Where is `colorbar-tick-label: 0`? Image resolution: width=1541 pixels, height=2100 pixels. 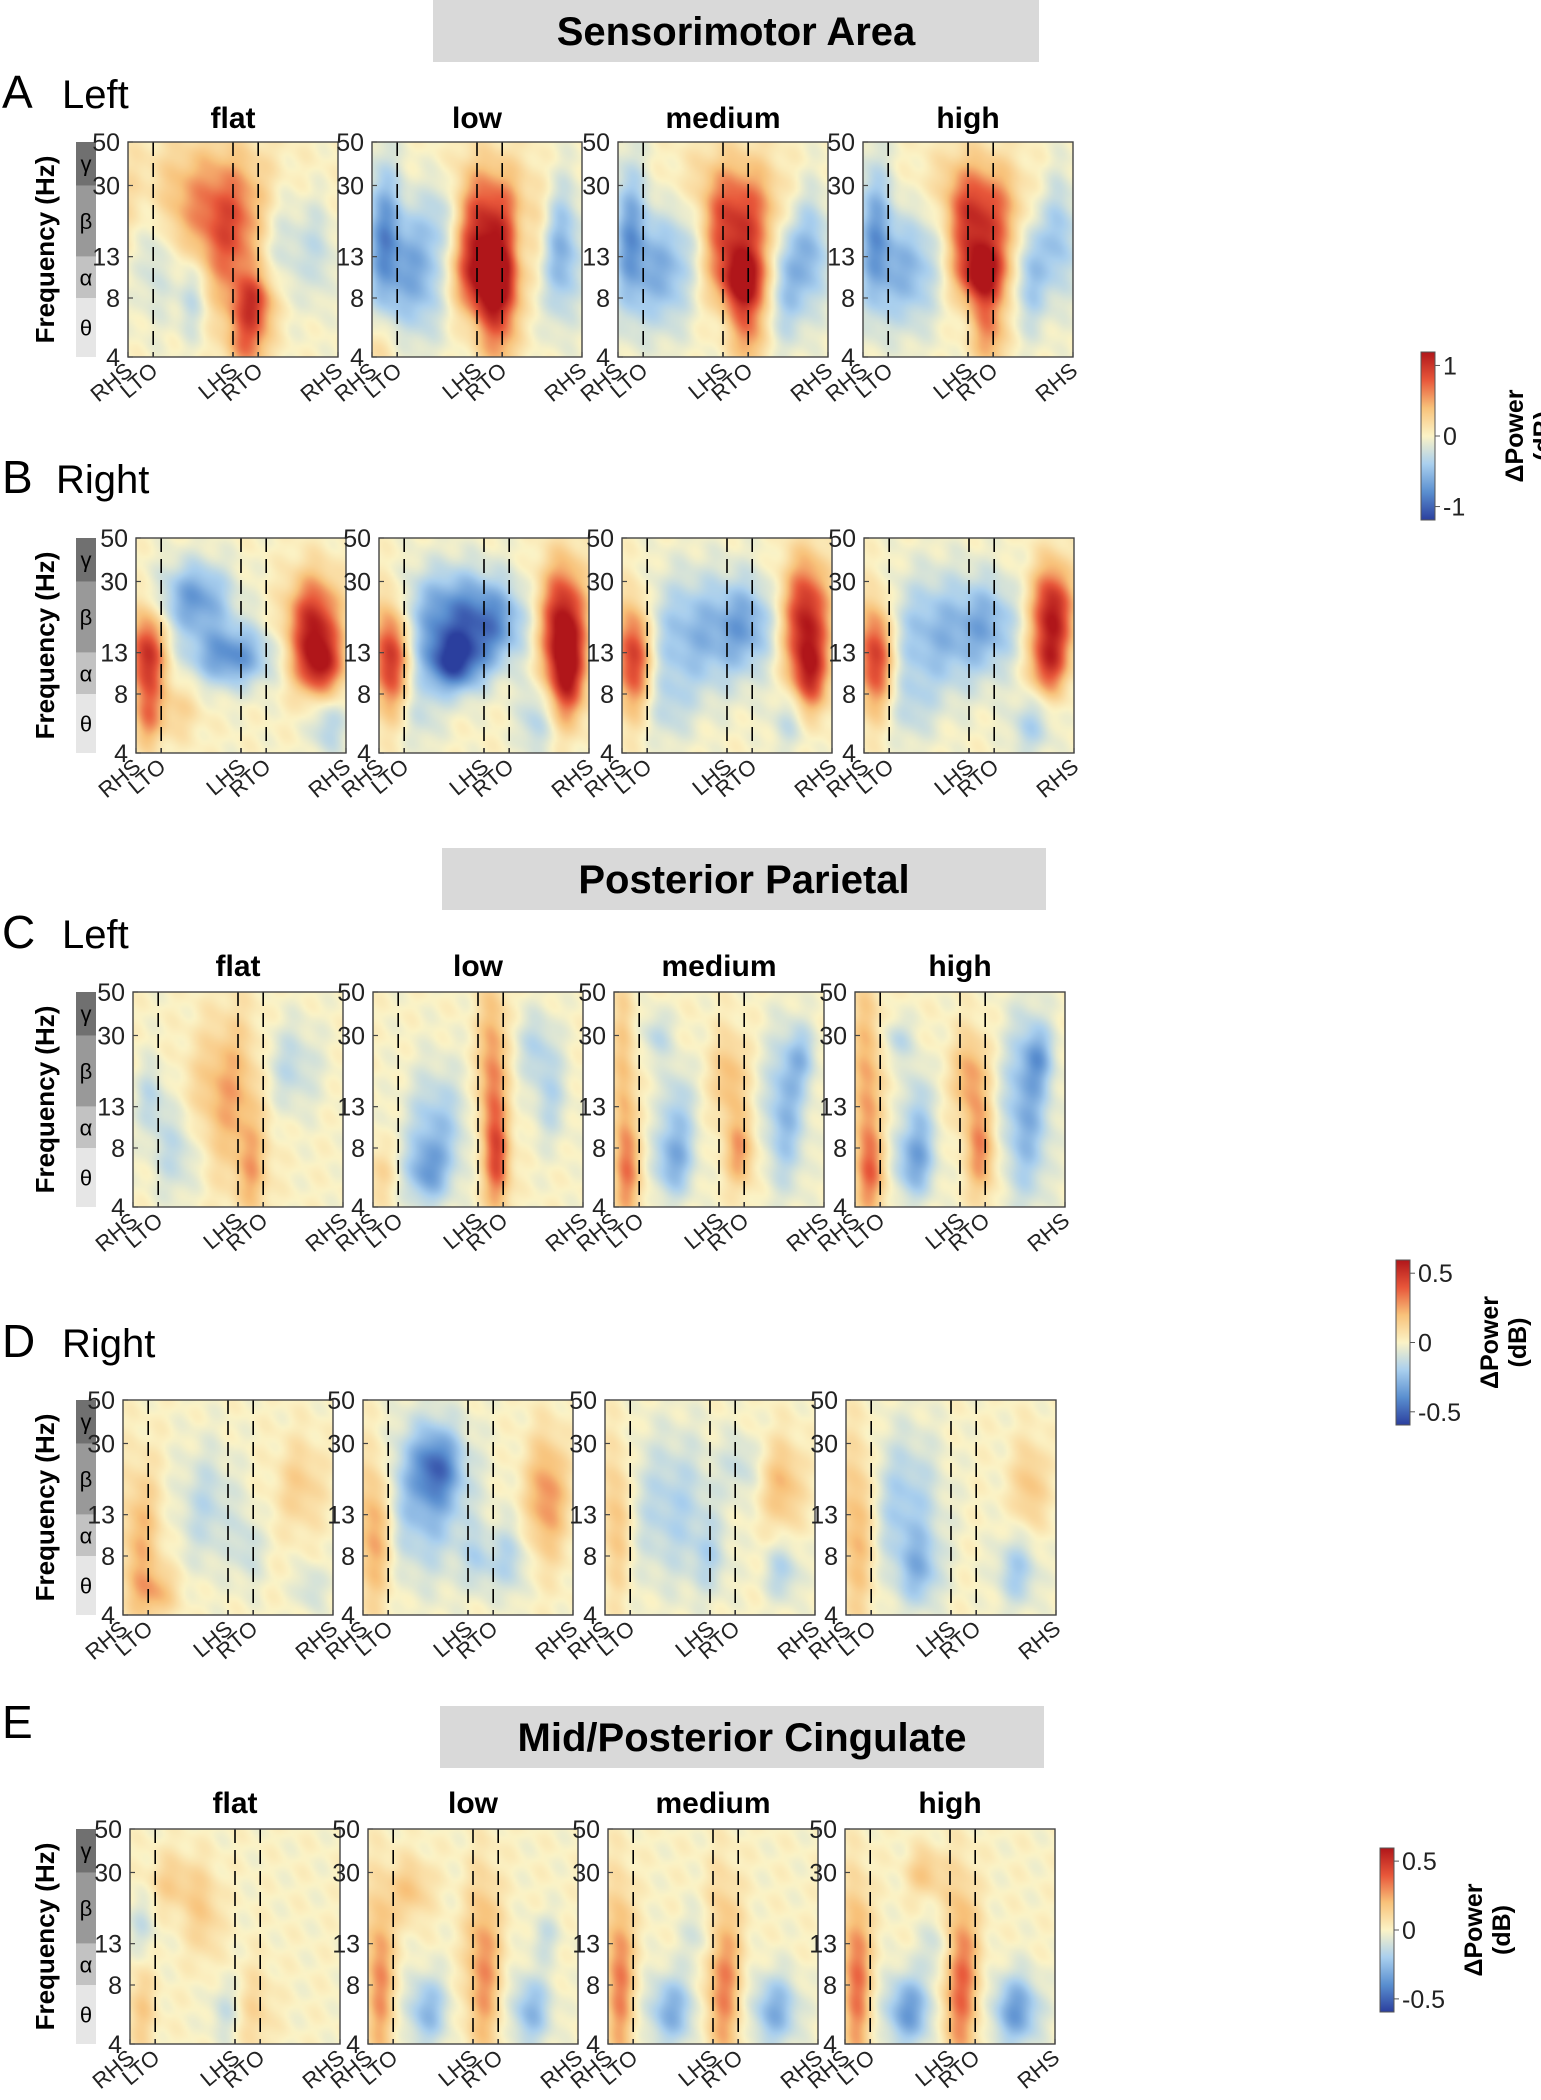 colorbar-tick-label: 0 is located at coordinates (1450, 437).